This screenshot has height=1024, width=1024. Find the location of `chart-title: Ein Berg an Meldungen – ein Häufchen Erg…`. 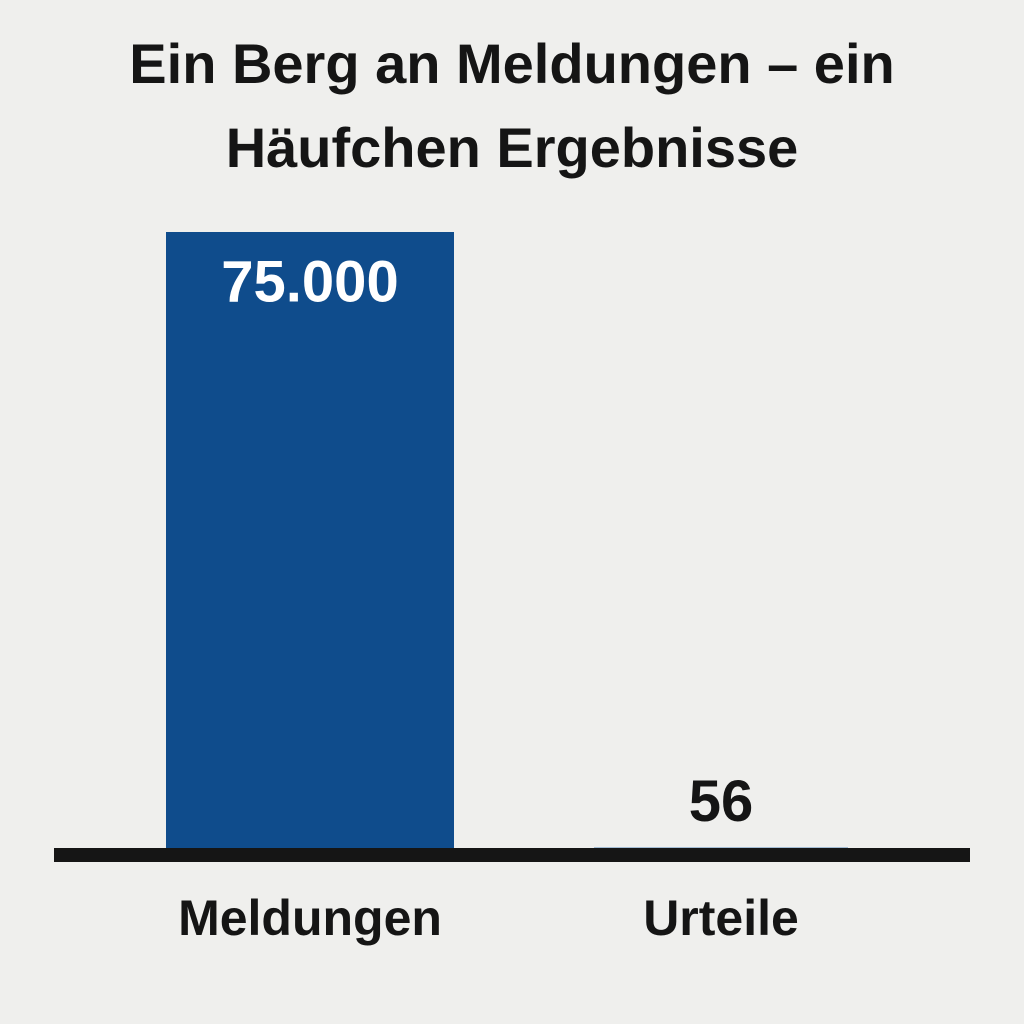

chart-title: Ein Berg an Meldungen – ein Häufchen Erg… is located at coordinates (512, 105).